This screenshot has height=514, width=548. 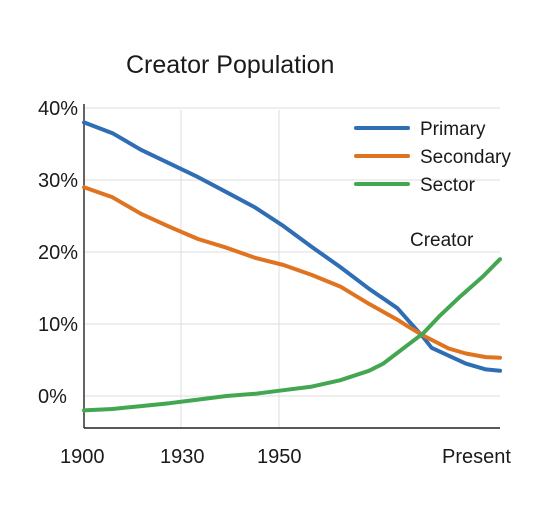 What do you see at coordinates (442, 240) in the screenshot?
I see `creator-annotation: Creator` at bounding box center [442, 240].